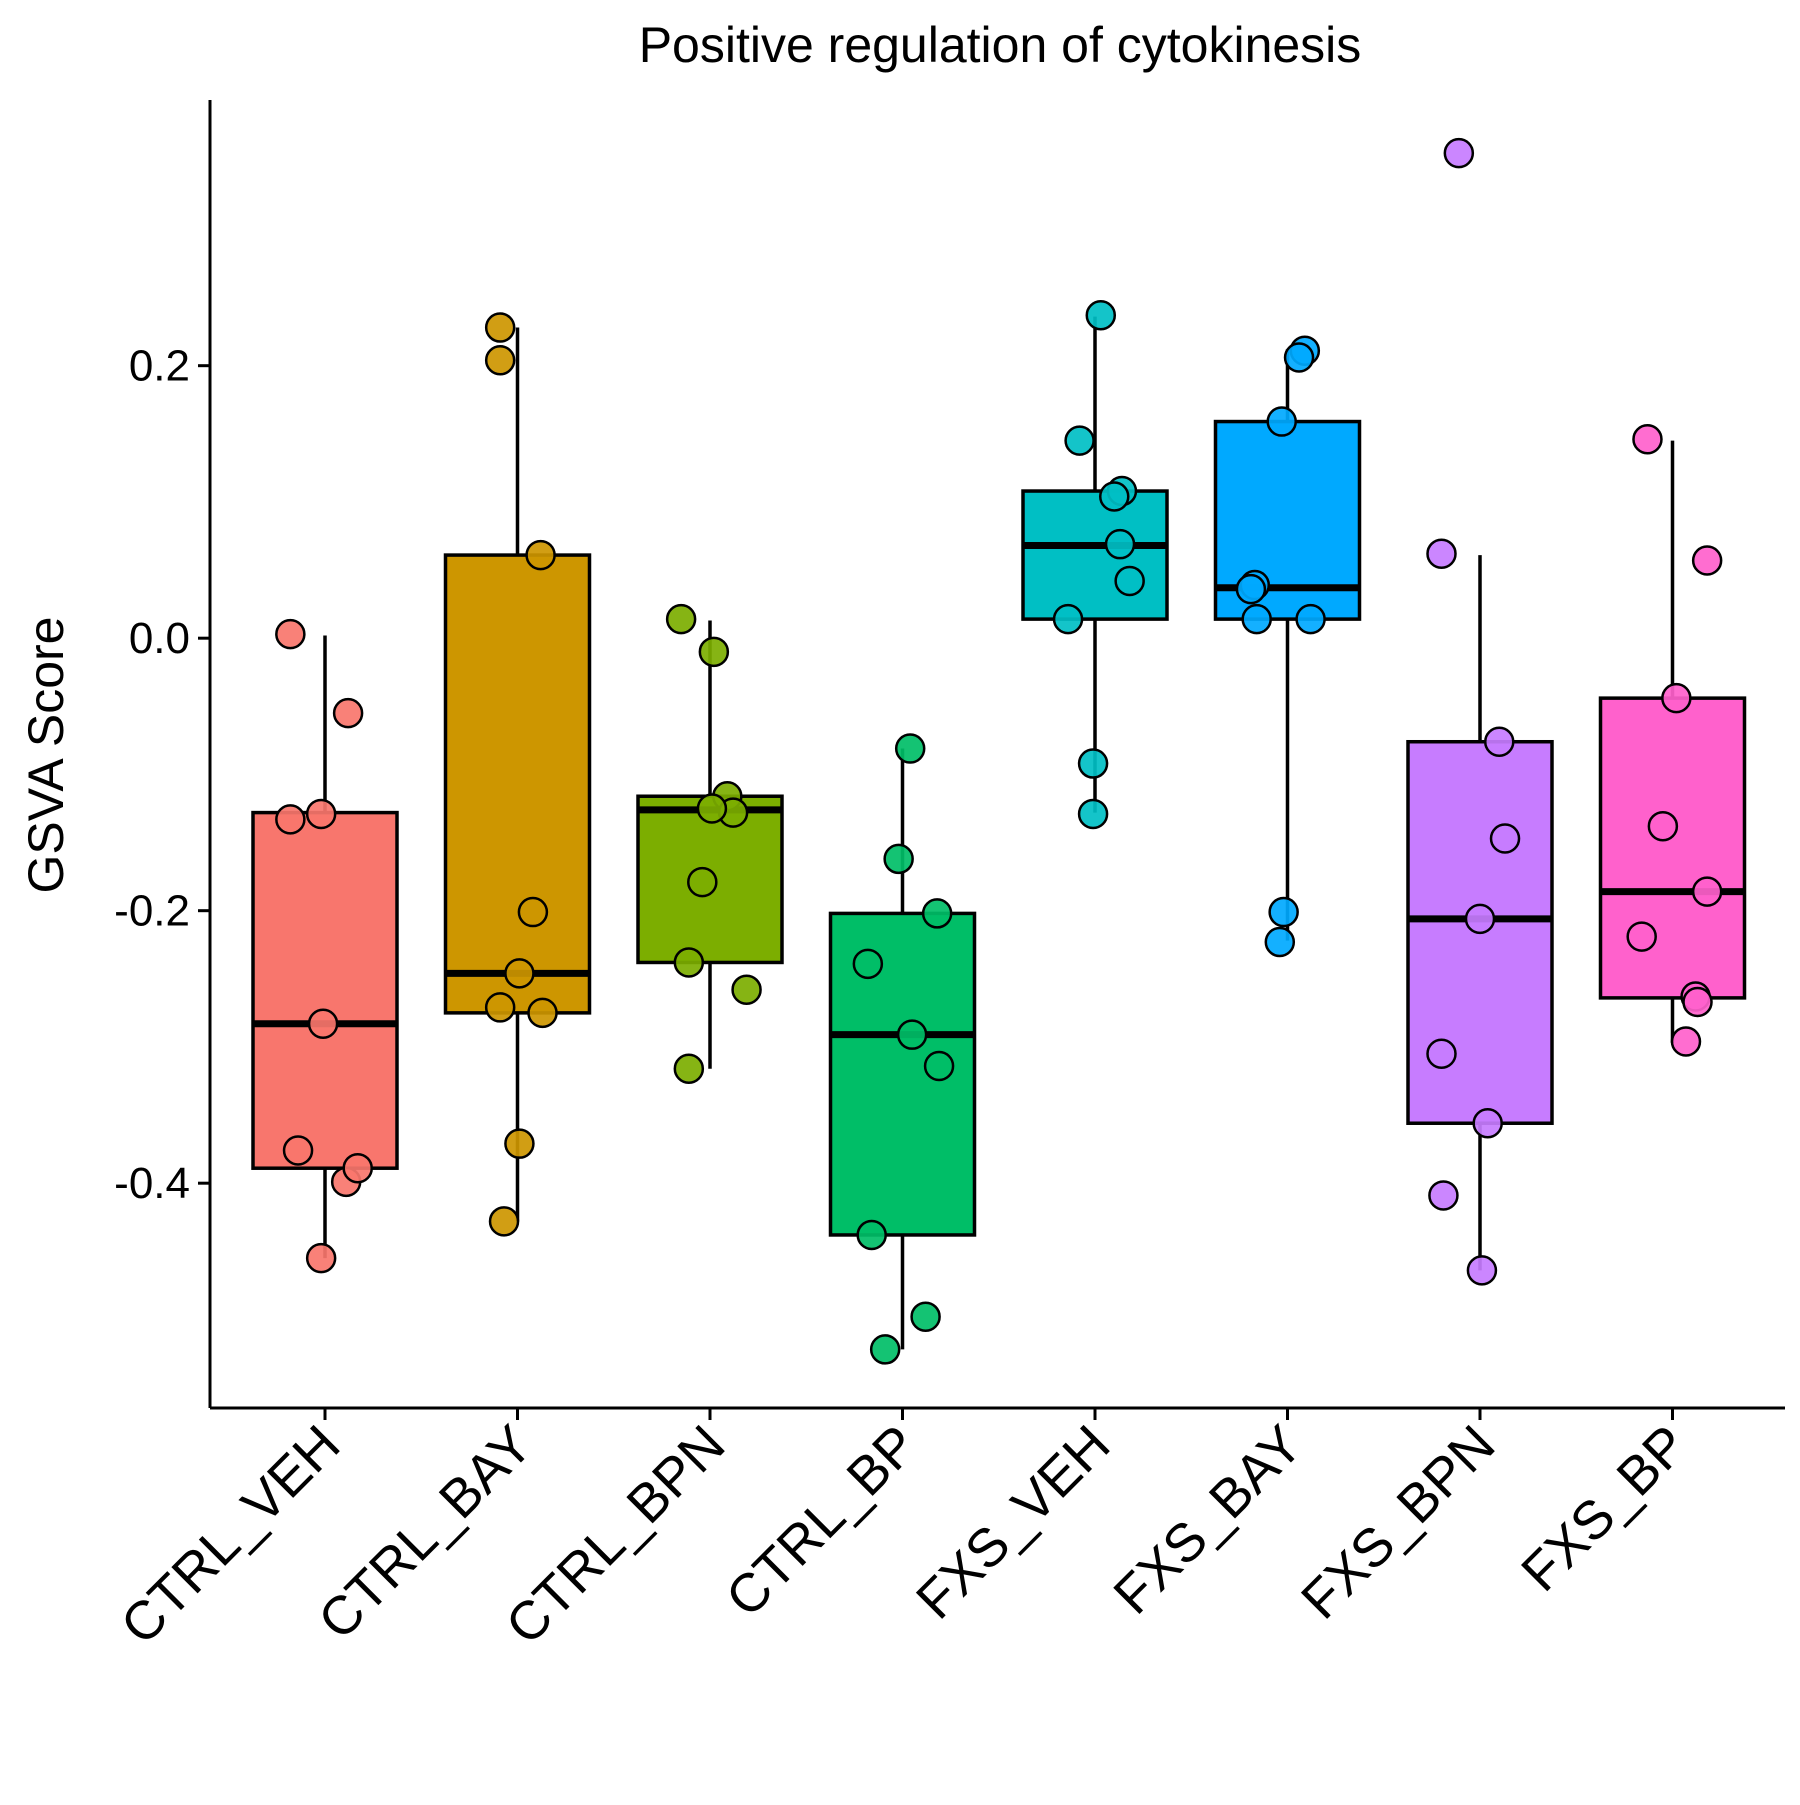  I want to click on chart-title: Positive regulation of cytokinesis, so click(1000, 45).